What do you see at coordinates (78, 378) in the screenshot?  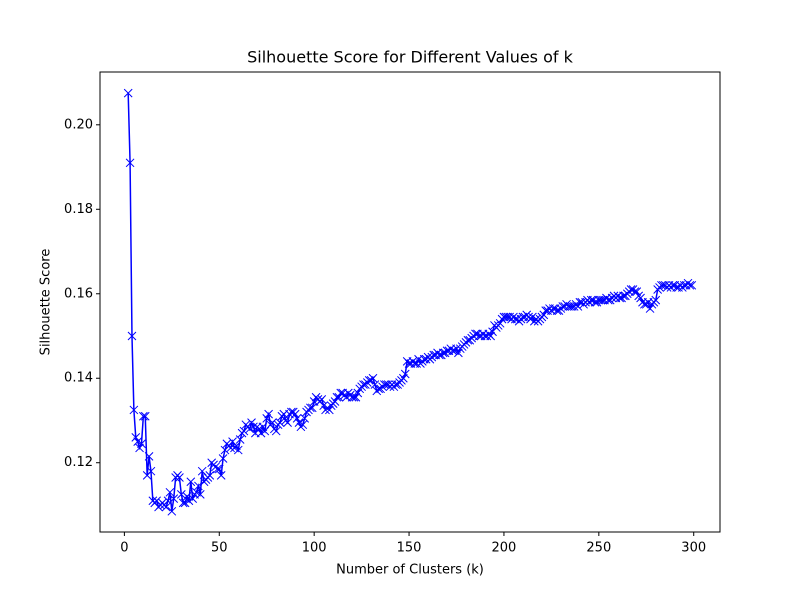 I see `y-tick-label: 0.14` at bounding box center [78, 378].